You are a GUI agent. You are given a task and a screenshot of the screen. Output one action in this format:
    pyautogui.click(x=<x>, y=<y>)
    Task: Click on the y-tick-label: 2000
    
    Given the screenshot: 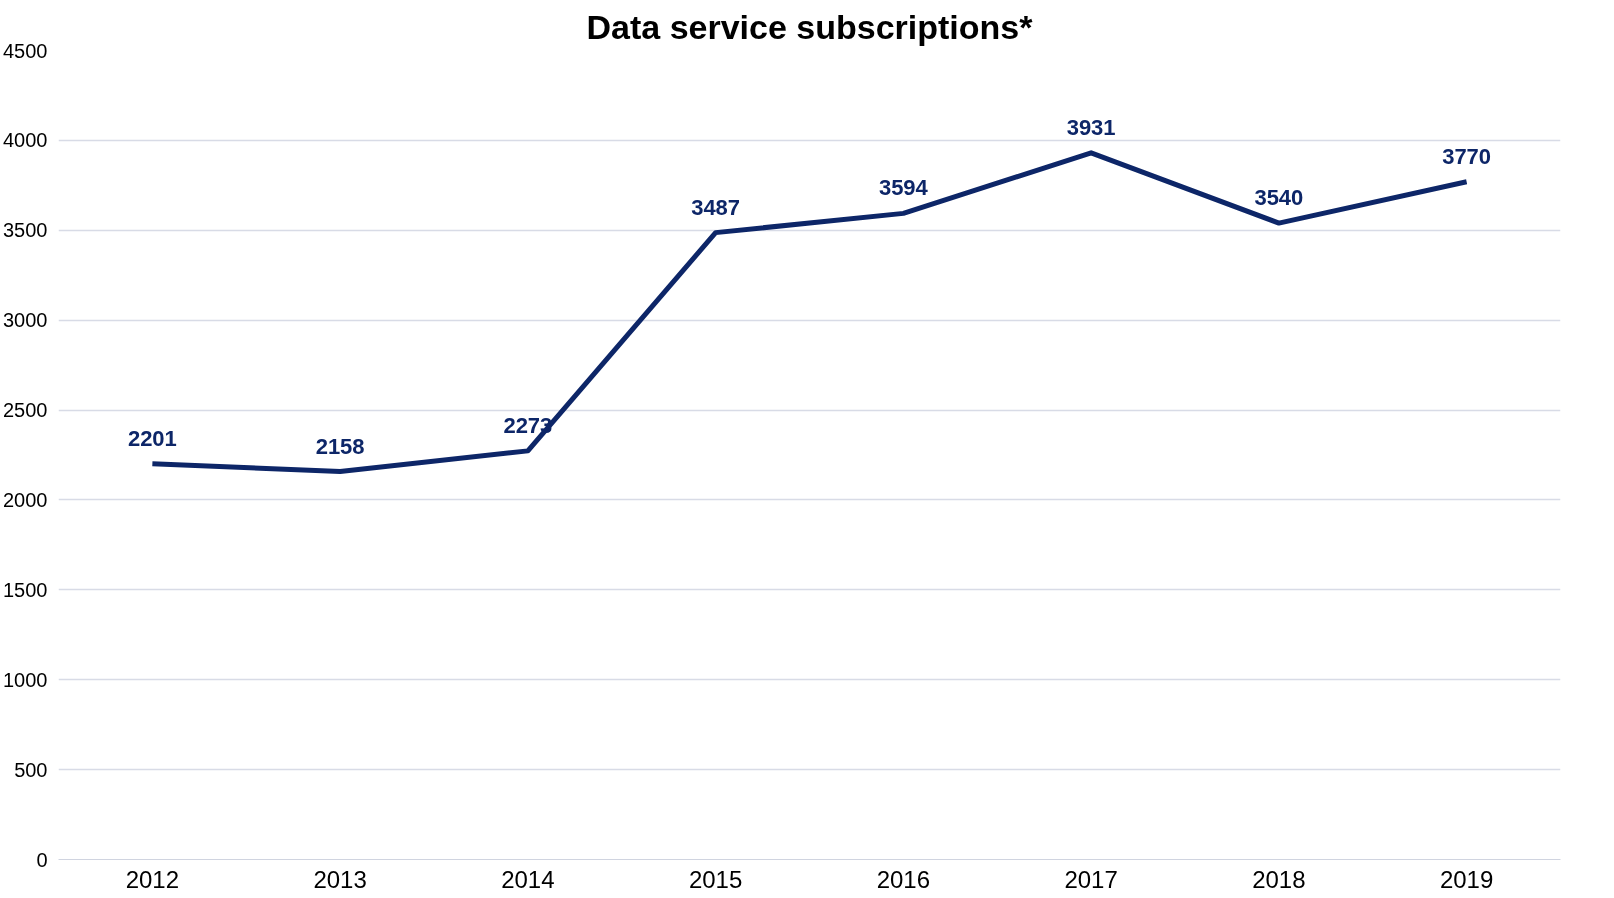 What is the action you would take?
    pyautogui.click(x=25, y=499)
    